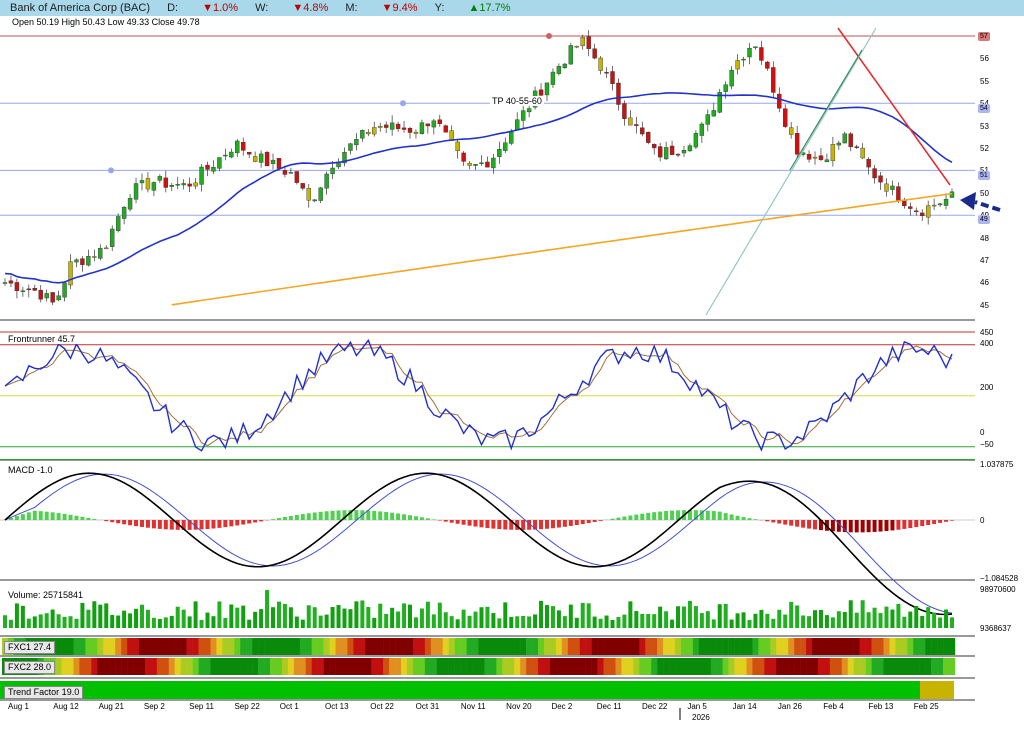 The height and width of the screenshot is (735, 1024). I want to click on date-tick: Sep 2, so click(154, 706).